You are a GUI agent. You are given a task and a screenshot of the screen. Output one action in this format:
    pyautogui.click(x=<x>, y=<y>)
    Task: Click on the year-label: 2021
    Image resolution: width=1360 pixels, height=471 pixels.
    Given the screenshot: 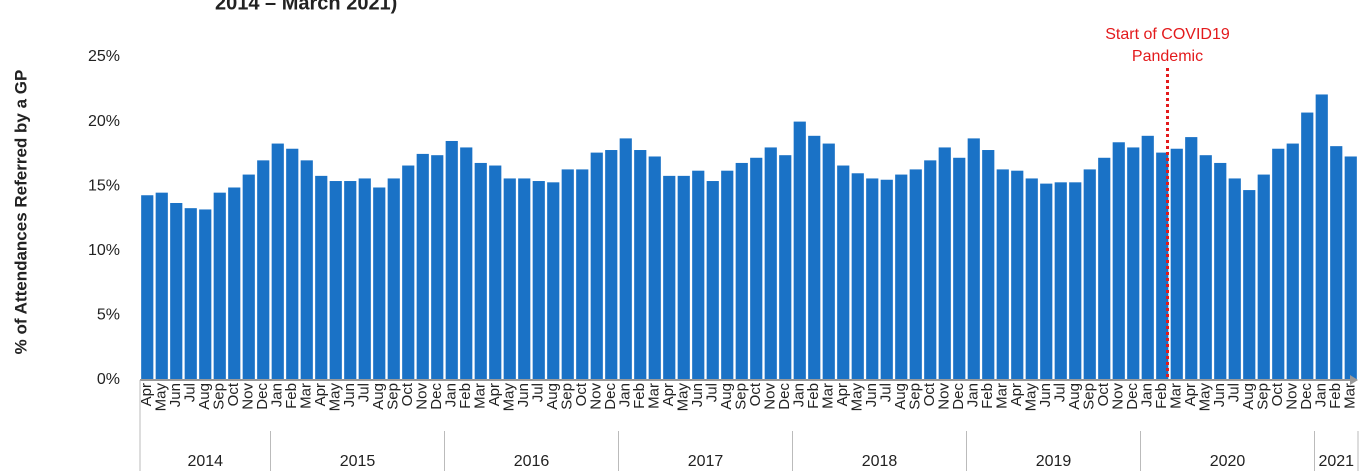 What is the action you would take?
    pyautogui.click(x=1336, y=461)
    